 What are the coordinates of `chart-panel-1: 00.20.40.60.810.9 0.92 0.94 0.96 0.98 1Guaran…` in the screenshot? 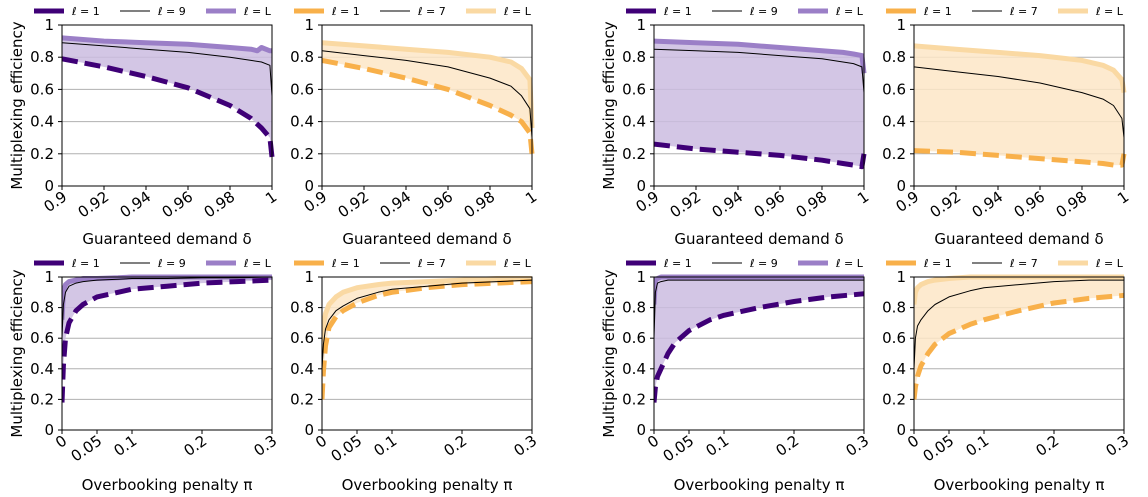 It's located at (144, 126).